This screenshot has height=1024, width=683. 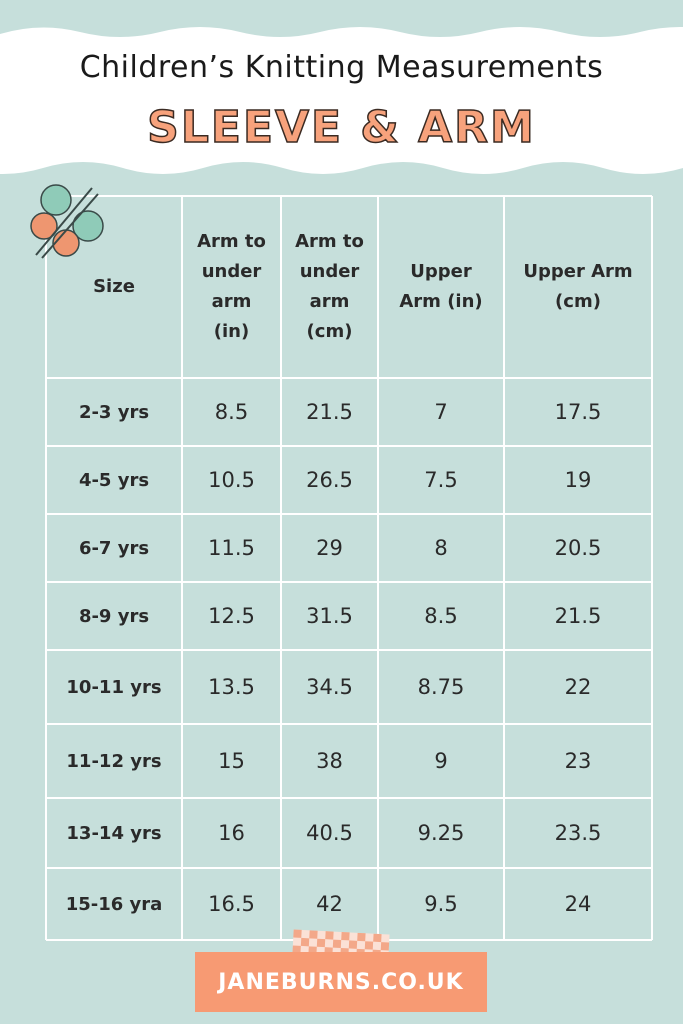 What do you see at coordinates (578, 480) in the screenshot?
I see `table-cell: 19` at bounding box center [578, 480].